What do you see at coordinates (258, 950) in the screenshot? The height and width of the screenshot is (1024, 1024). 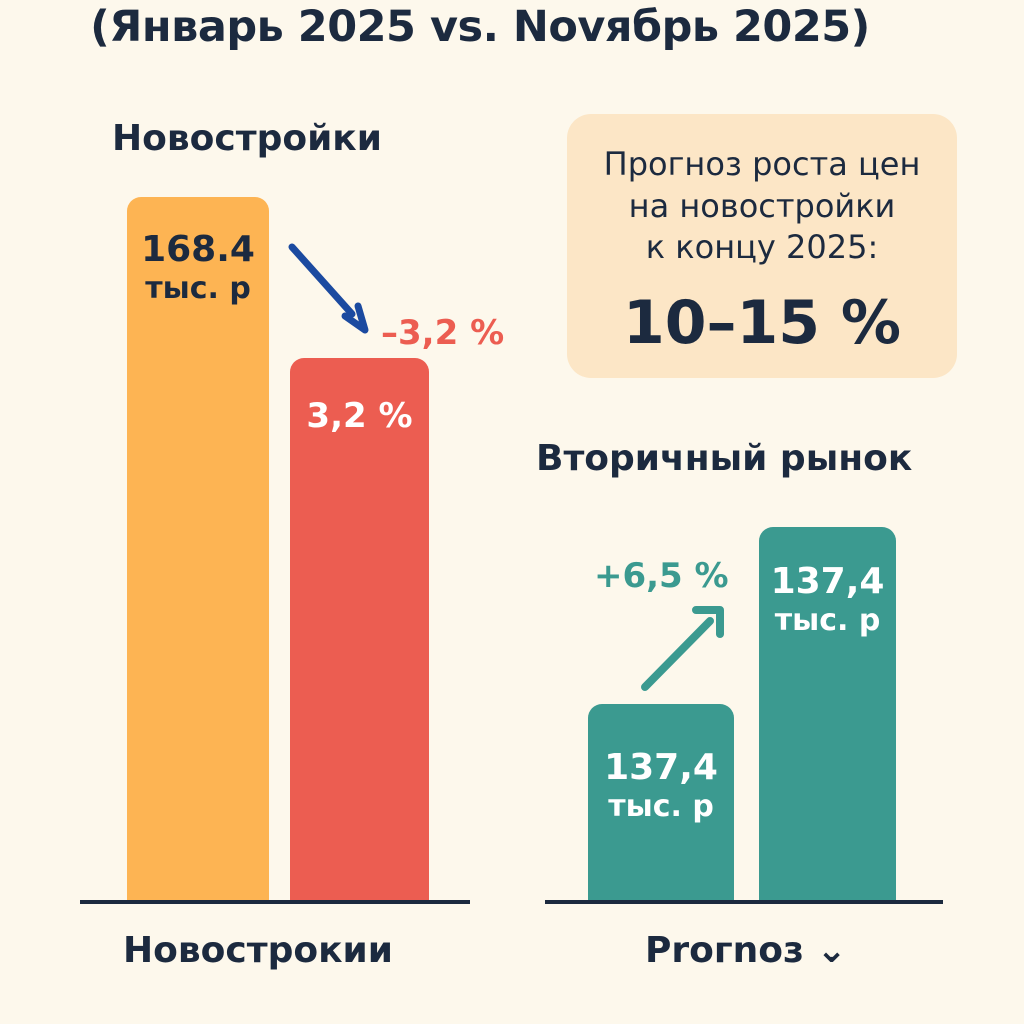 I see `xlabel-left: Новострокии` at bounding box center [258, 950].